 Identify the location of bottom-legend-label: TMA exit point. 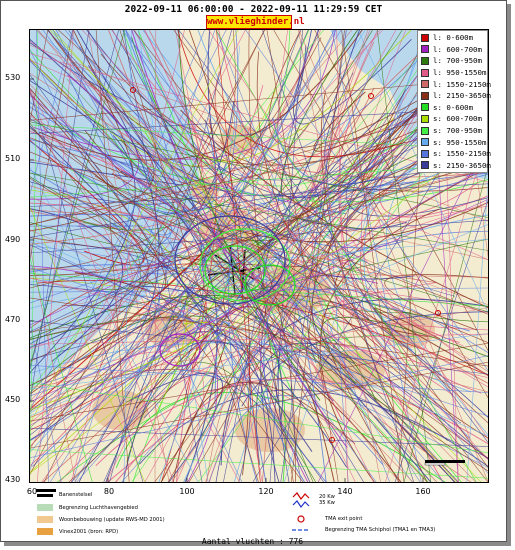
(344, 519).